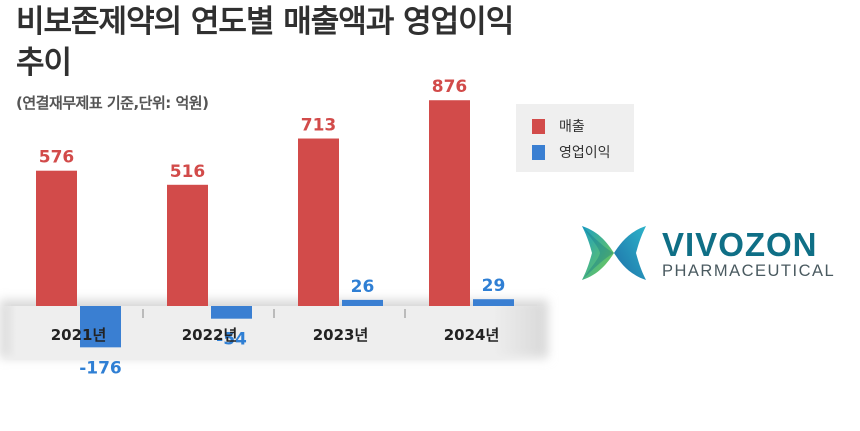 The height and width of the screenshot is (431, 860). I want to click on legend-swatch-operating-profit, so click(538, 152).